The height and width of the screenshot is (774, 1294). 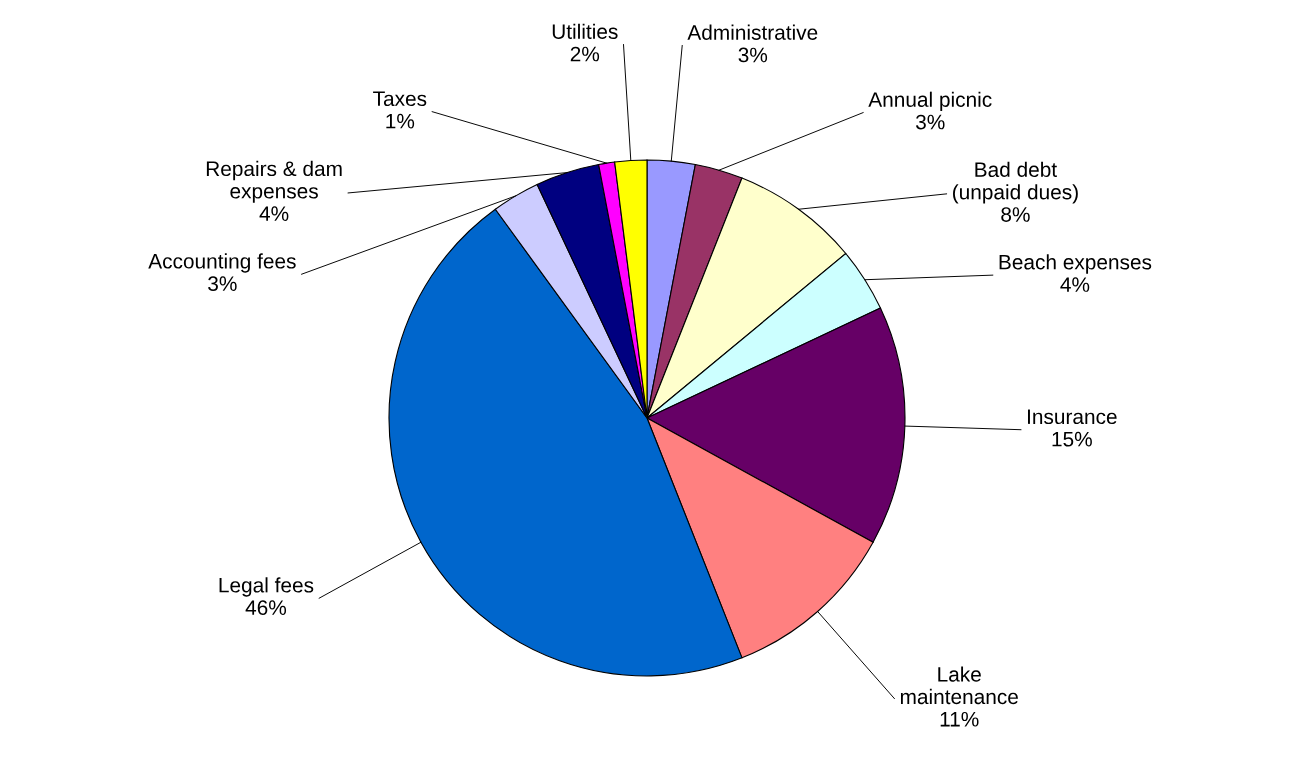 What do you see at coordinates (959, 685) in the screenshot?
I see `slice-label: Lake maintenance` at bounding box center [959, 685].